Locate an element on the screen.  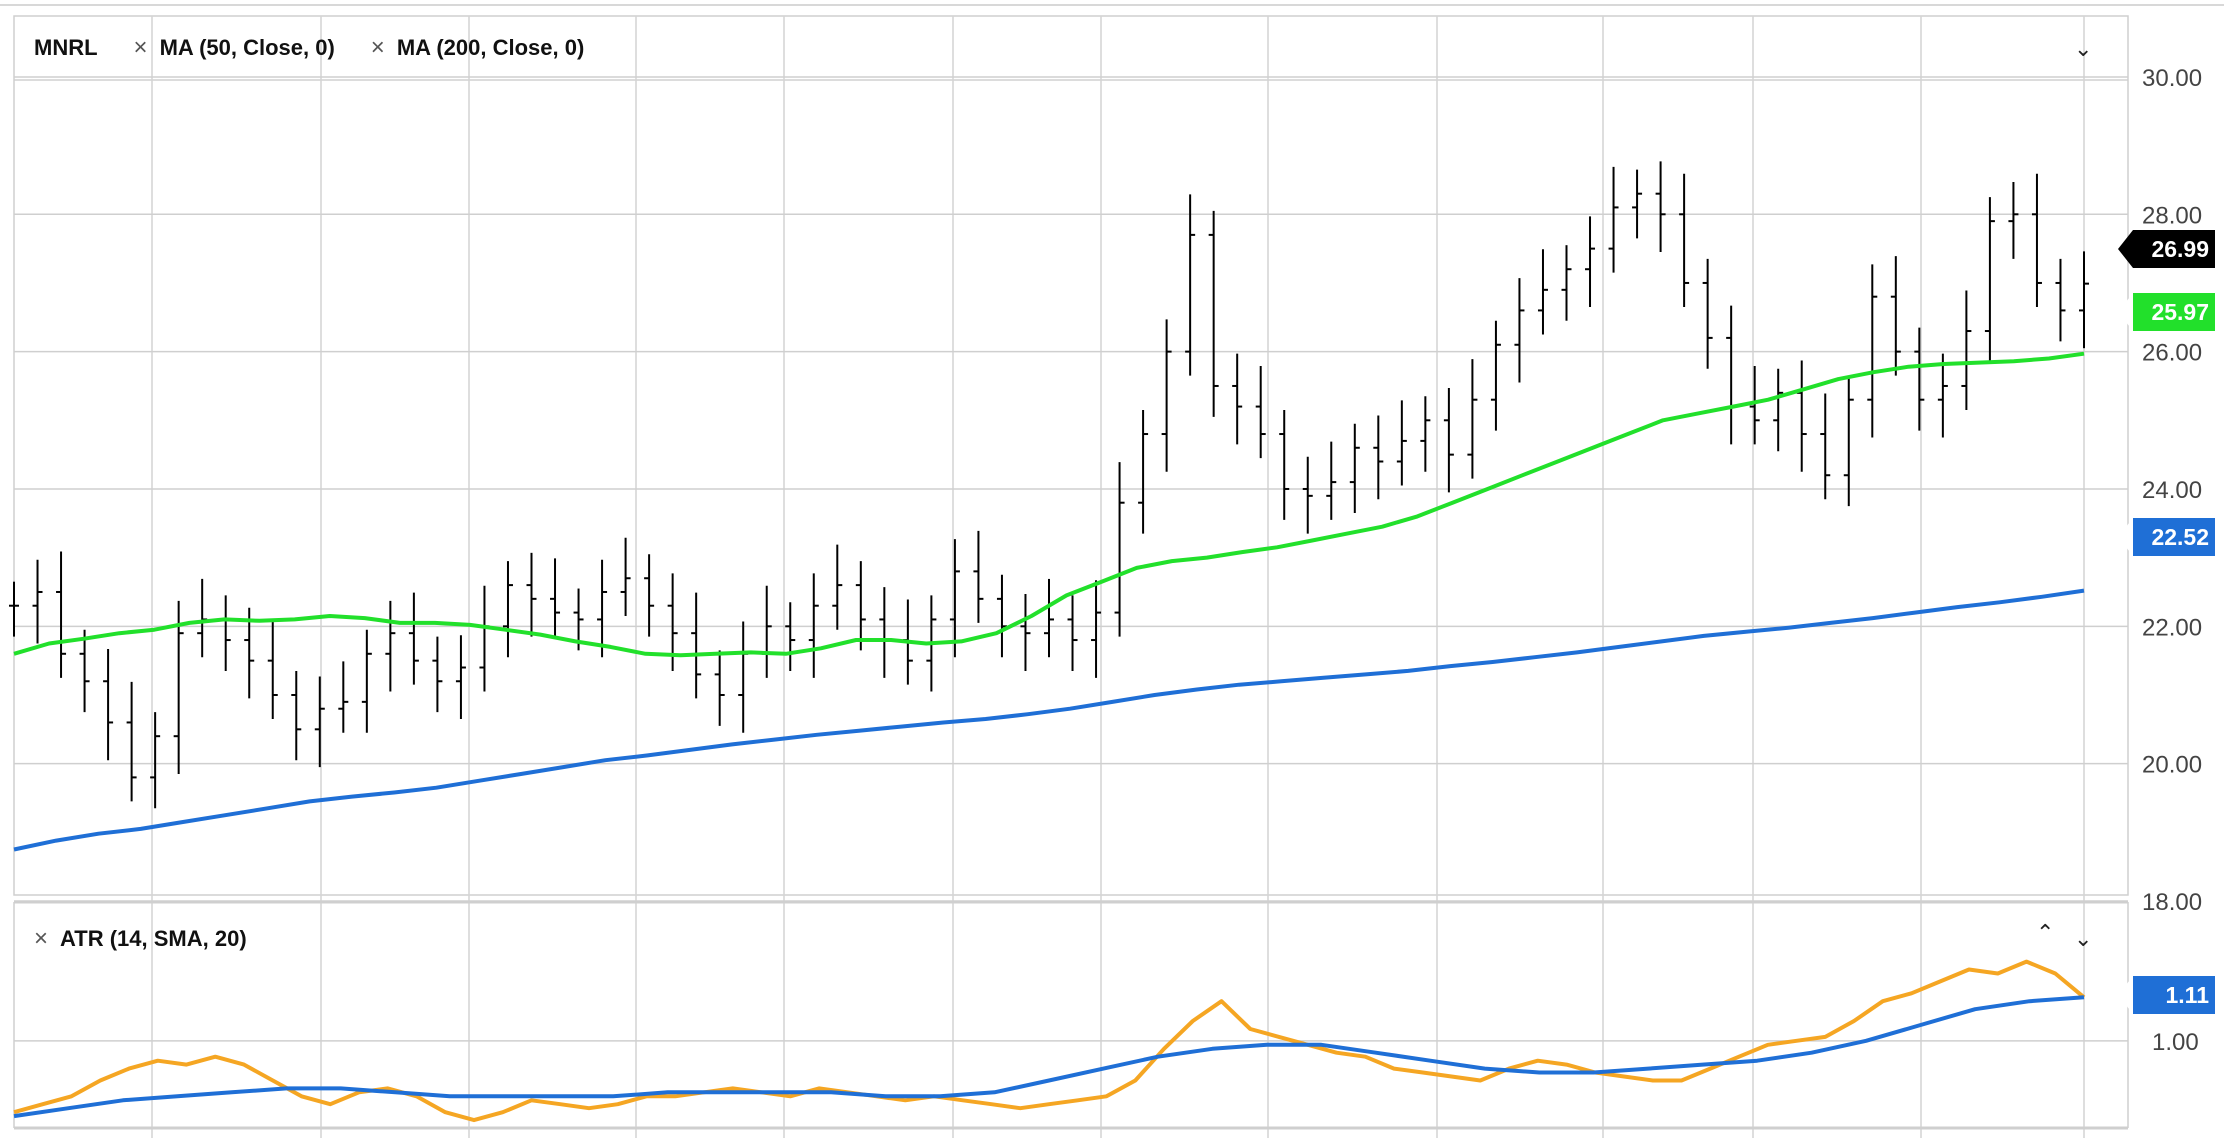
atr-line is located at coordinates (1049, 1041).